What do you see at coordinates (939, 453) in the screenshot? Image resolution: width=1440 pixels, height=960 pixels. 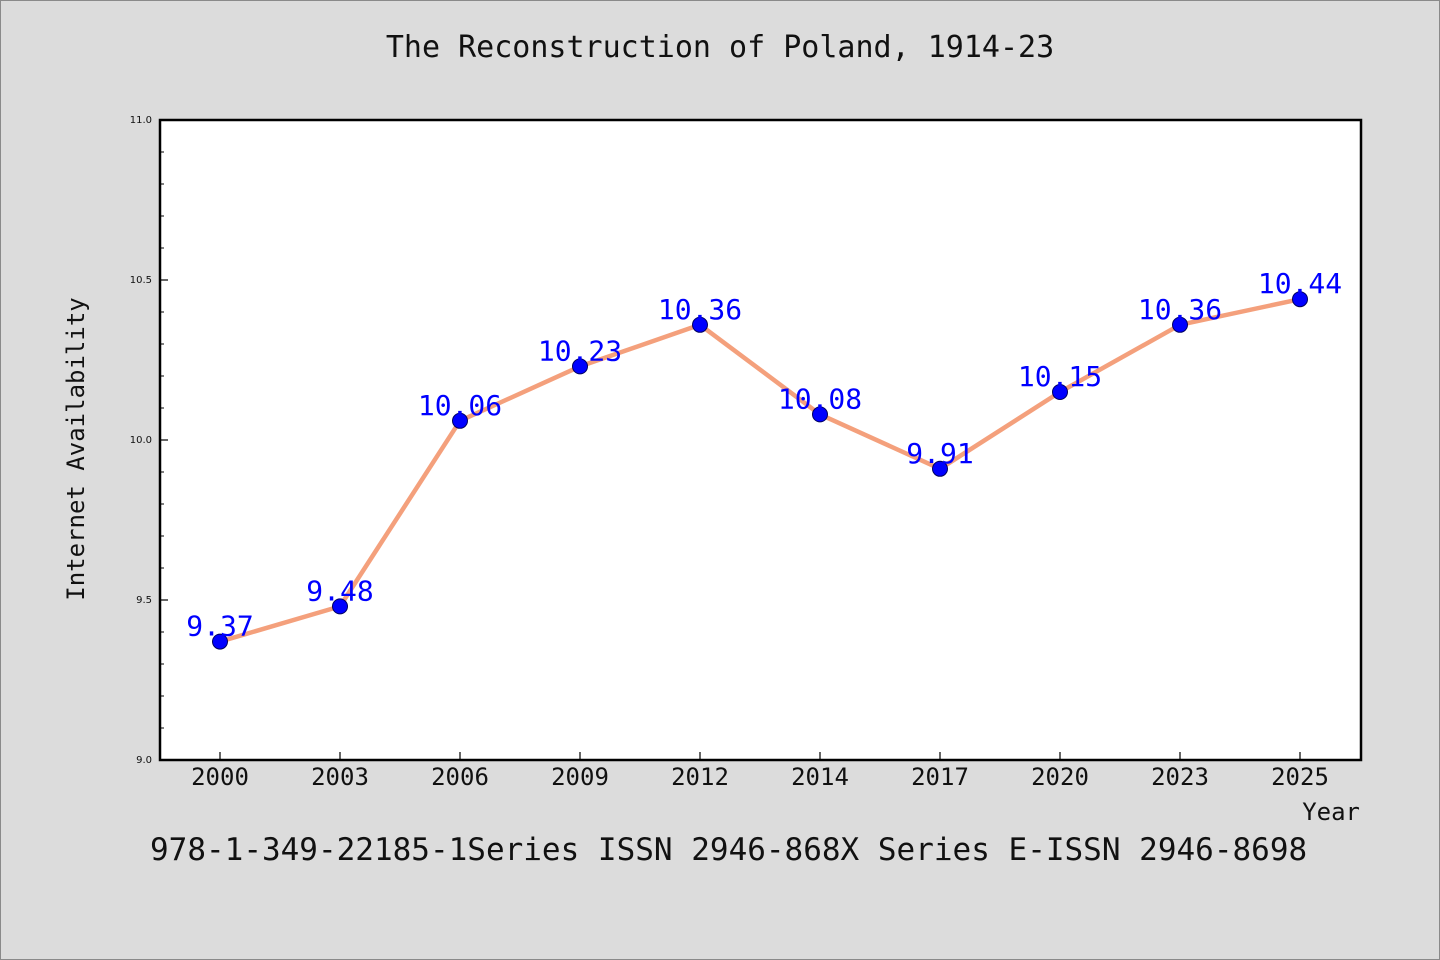 I see `data-label: 9.91` at bounding box center [939, 453].